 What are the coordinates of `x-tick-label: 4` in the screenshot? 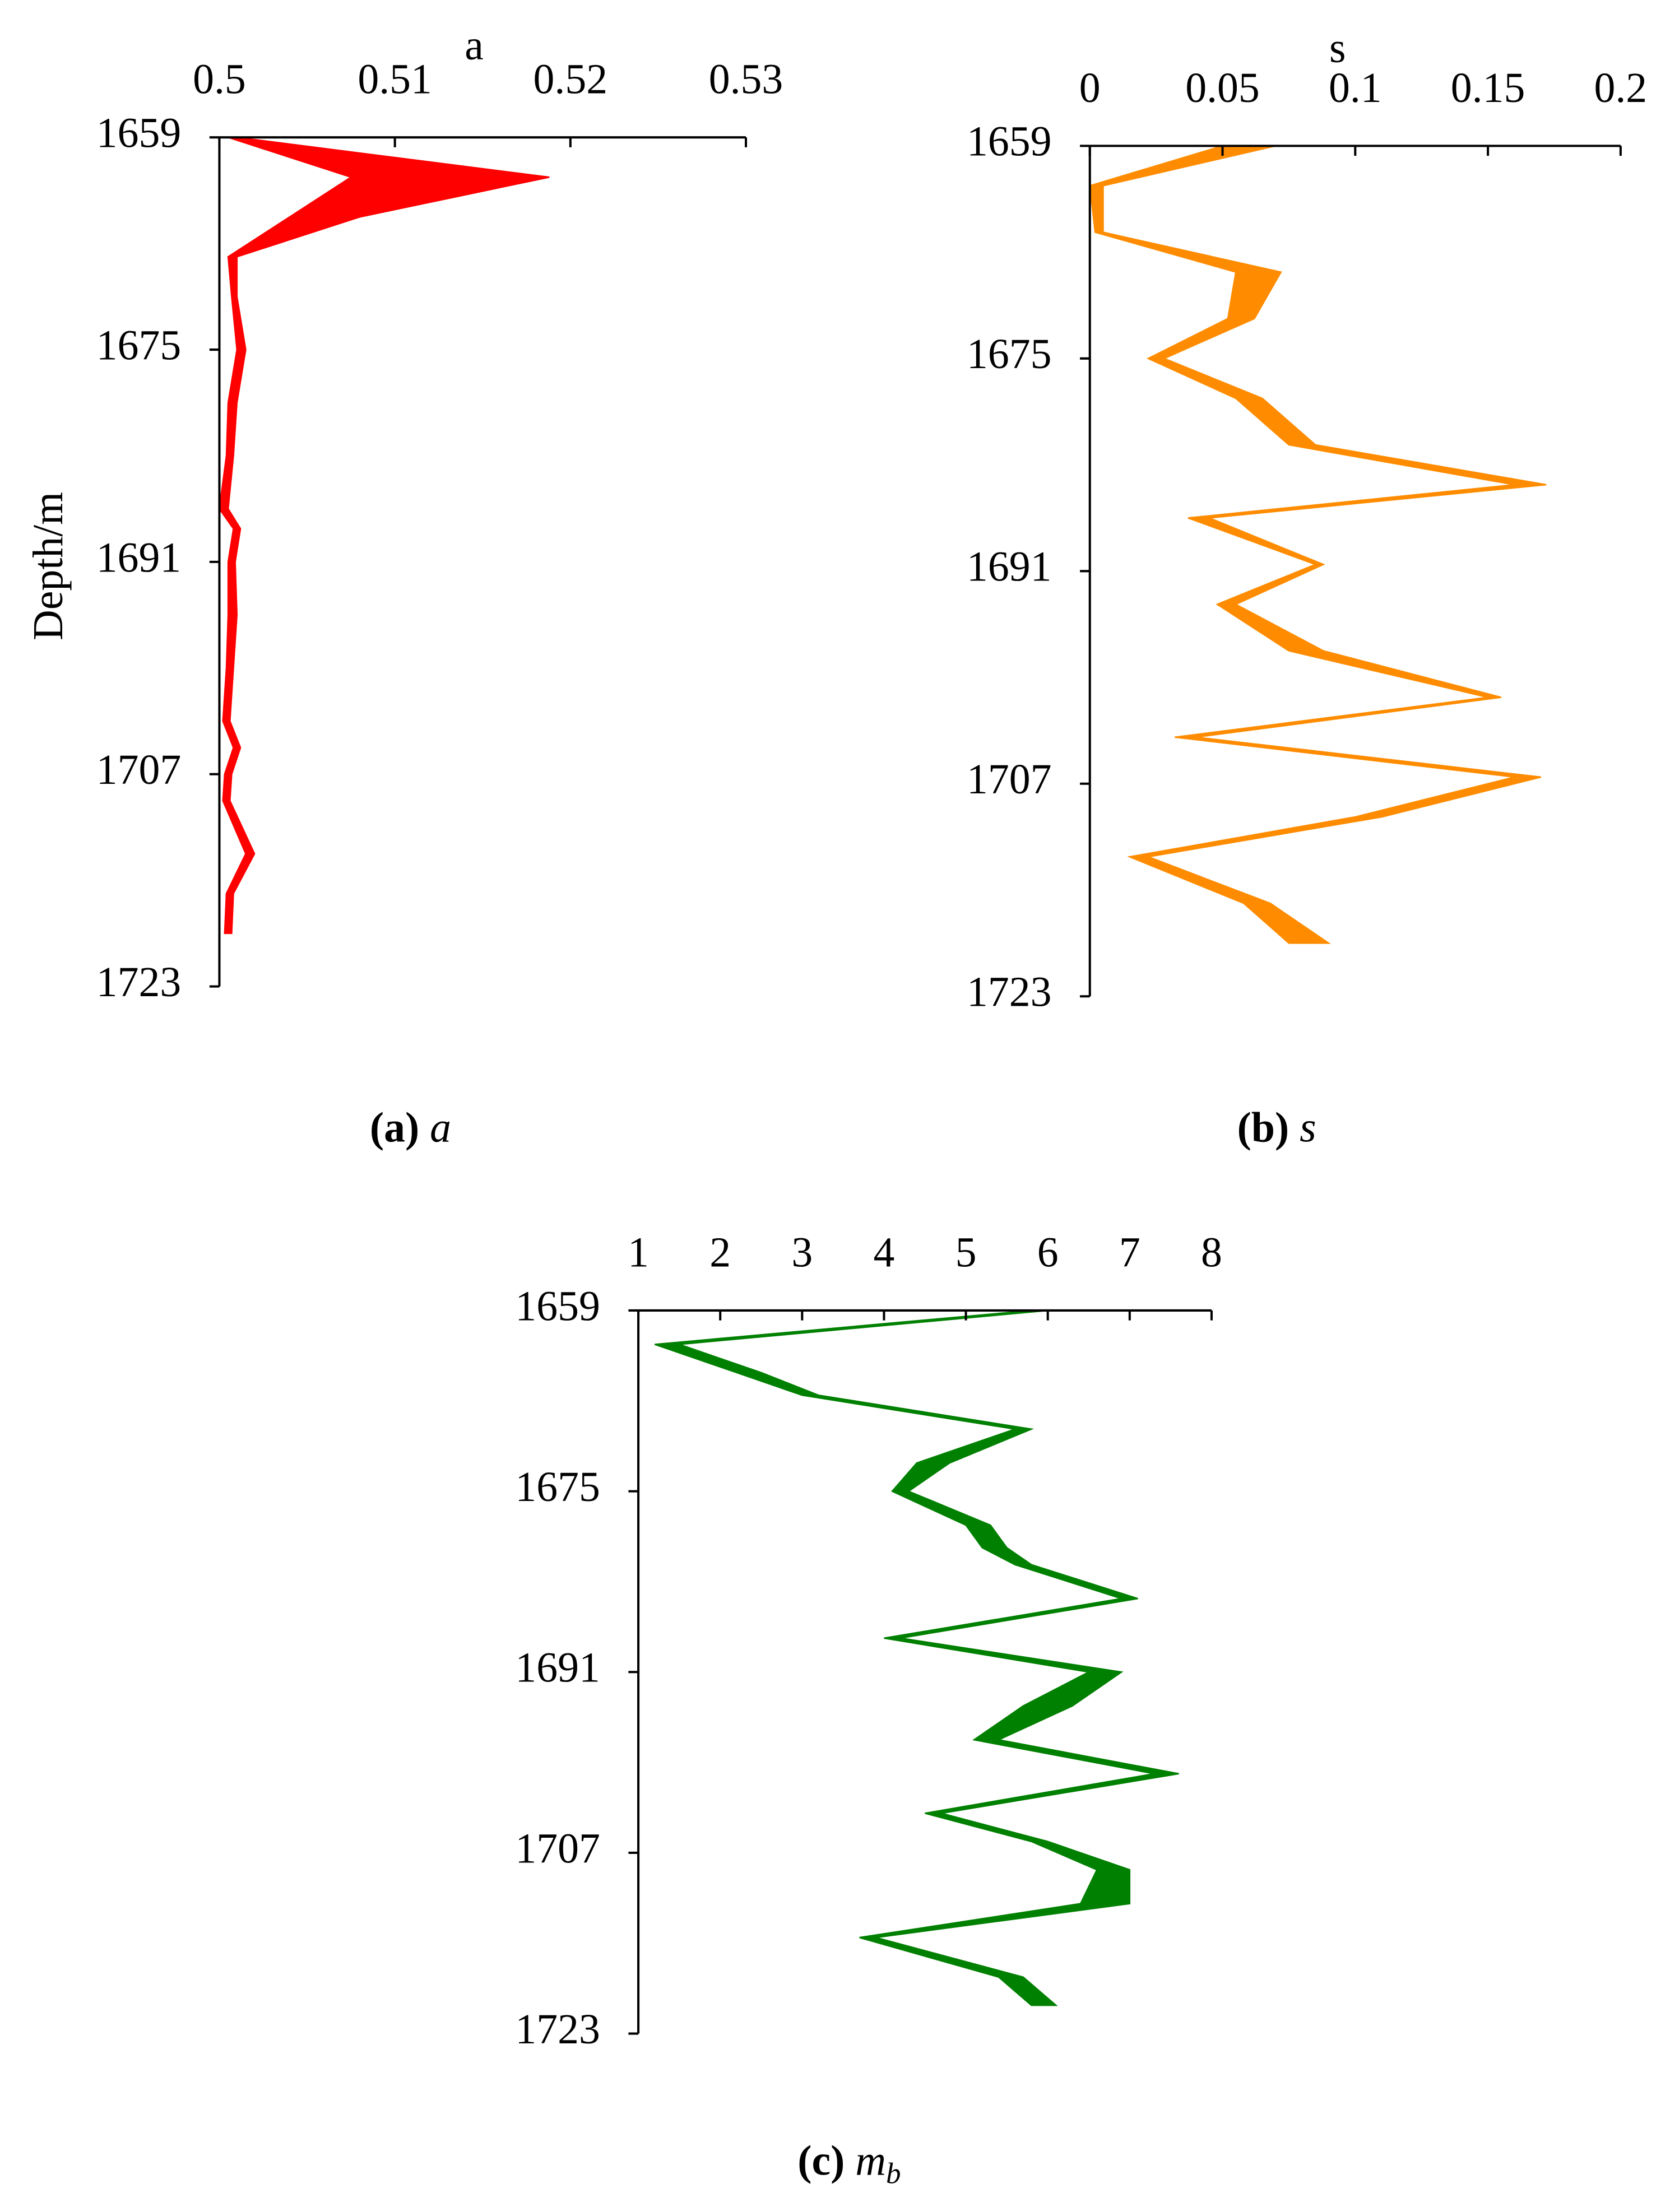 It's located at (885, 1252).